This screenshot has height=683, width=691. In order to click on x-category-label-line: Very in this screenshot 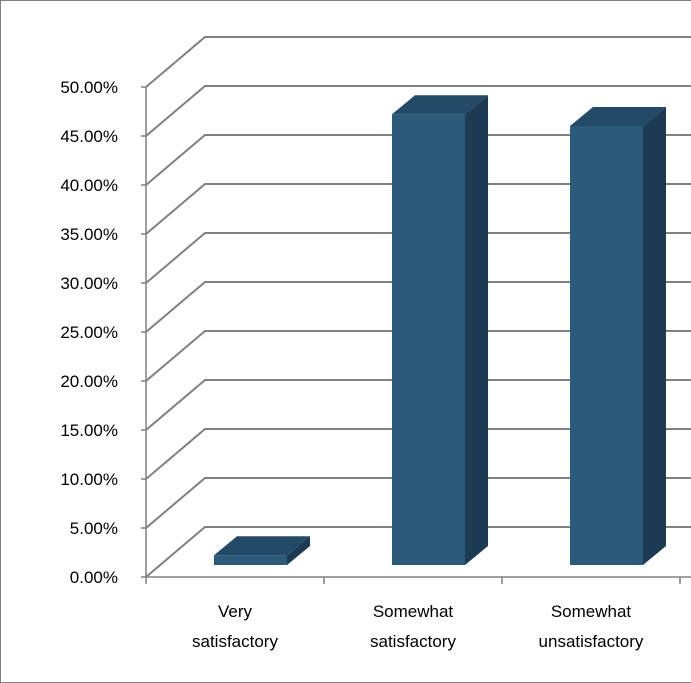, I will do `click(235, 611)`.